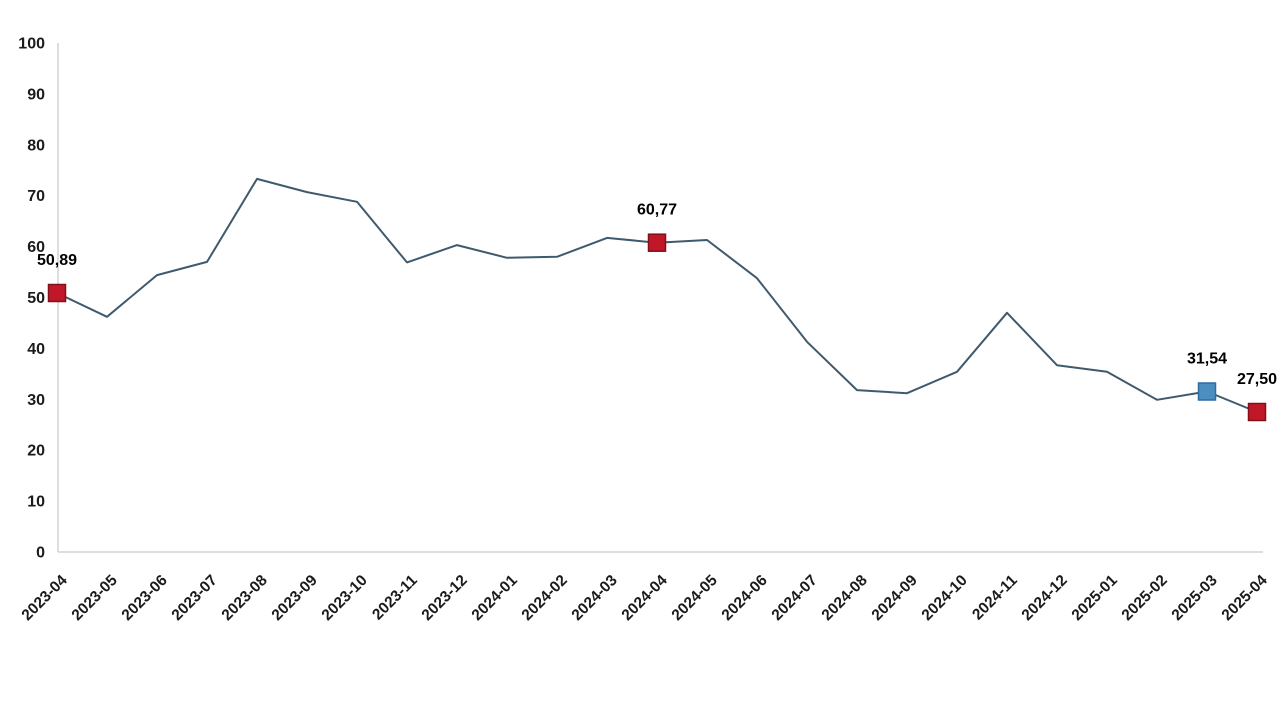 This screenshot has width=1280, height=720. Describe the element at coordinates (895, 598) in the screenshot. I see `x-axis-label: 2024-09` at that location.